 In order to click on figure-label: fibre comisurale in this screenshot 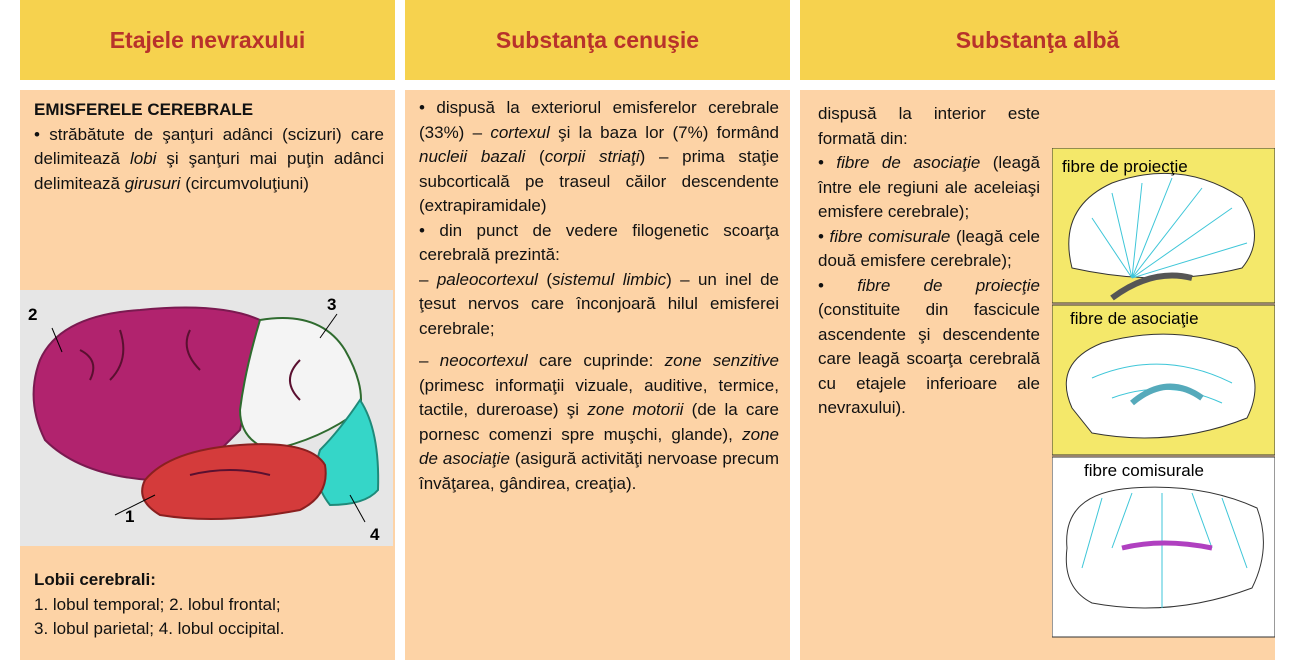, I will do `click(1144, 470)`.